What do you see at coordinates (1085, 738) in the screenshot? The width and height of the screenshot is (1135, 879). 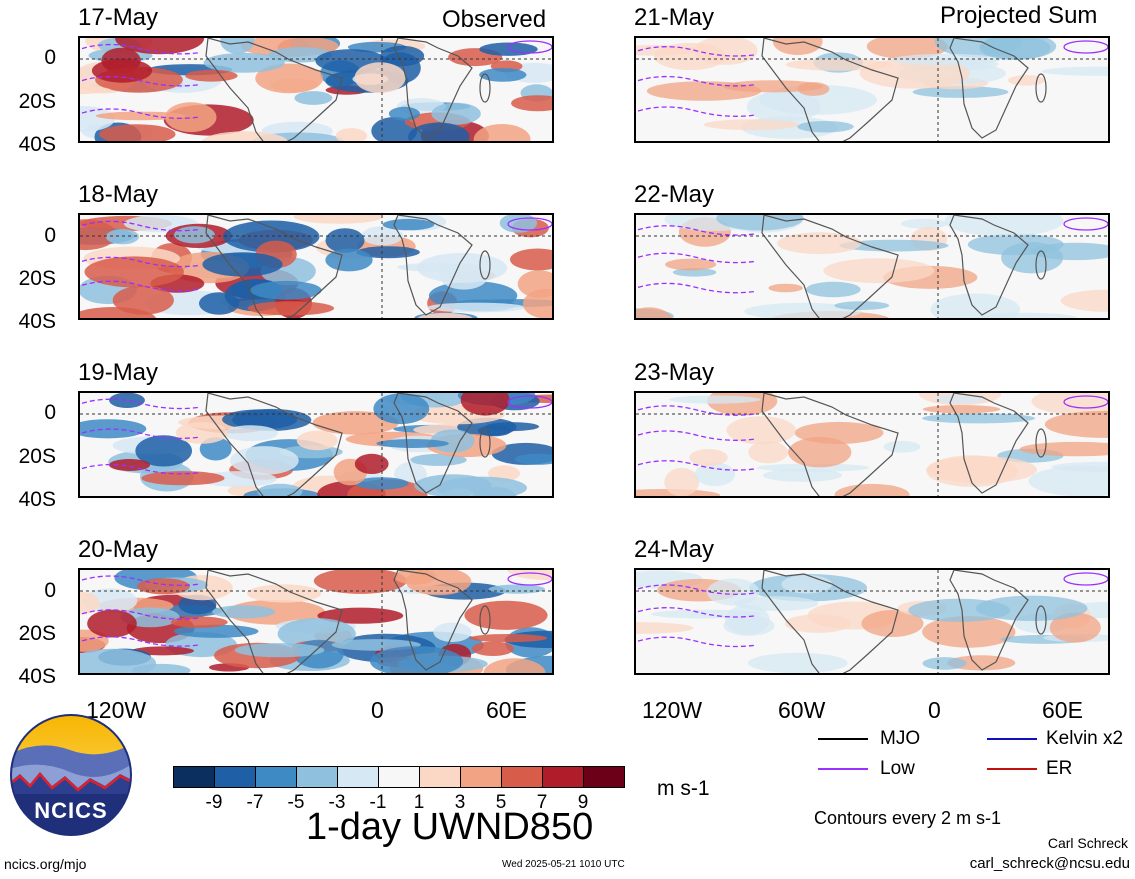 I see `legend-kelvin-label: Kelvin x2` at bounding box center [1085, 738].